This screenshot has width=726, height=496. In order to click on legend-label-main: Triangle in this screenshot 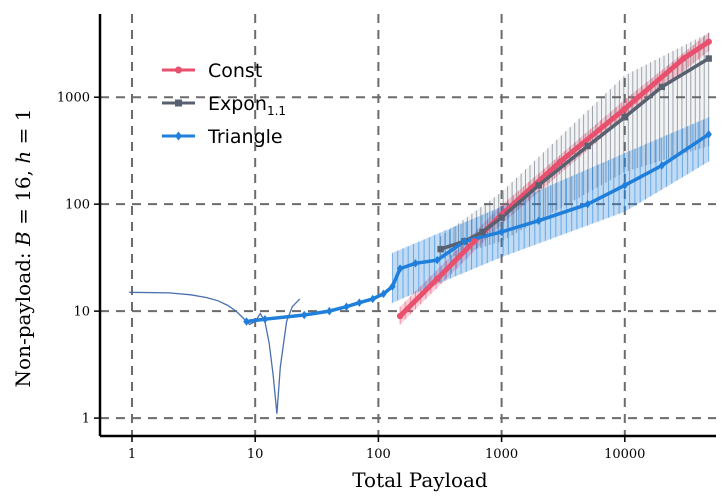, I will do `click(245, 137)`.